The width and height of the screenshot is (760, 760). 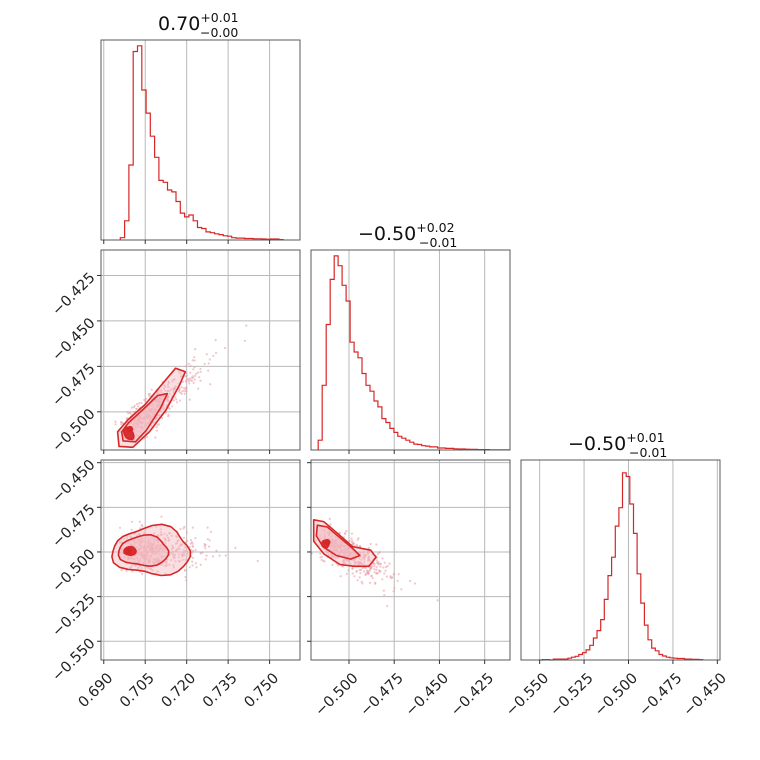 I want to click on param-2-xlabel-1: −0.475, so click(x=382, y=694).